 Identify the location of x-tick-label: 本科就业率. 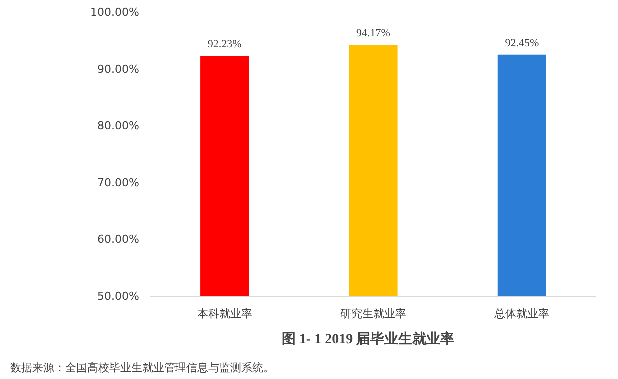
(224, 314).